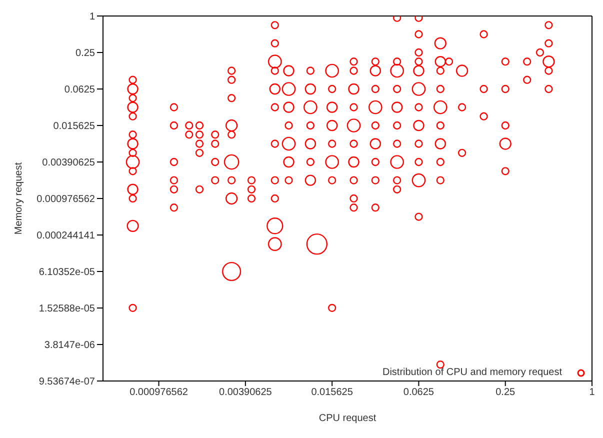 The width and height of the screenshot is (603, 438). I want to click on x-tick-label: 0.25, so click(506, 392).